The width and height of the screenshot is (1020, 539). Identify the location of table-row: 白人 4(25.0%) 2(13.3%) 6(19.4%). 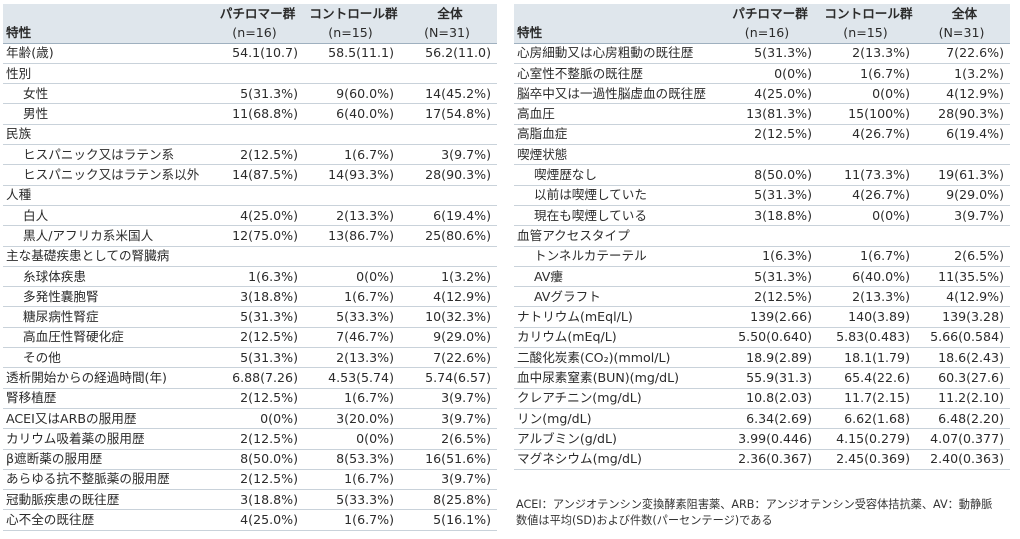
(250, 216).